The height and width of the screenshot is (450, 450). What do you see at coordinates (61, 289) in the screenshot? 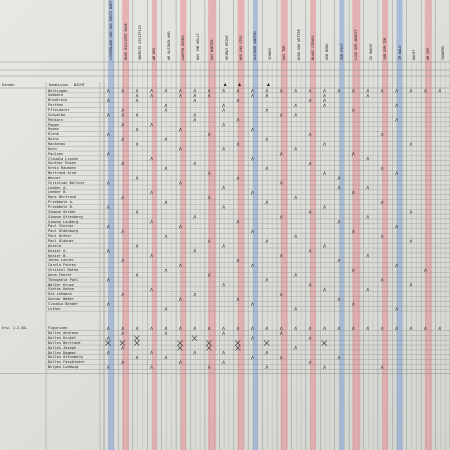
I see `row-label: Stefan Hahne` at bounding box center [61, 289].